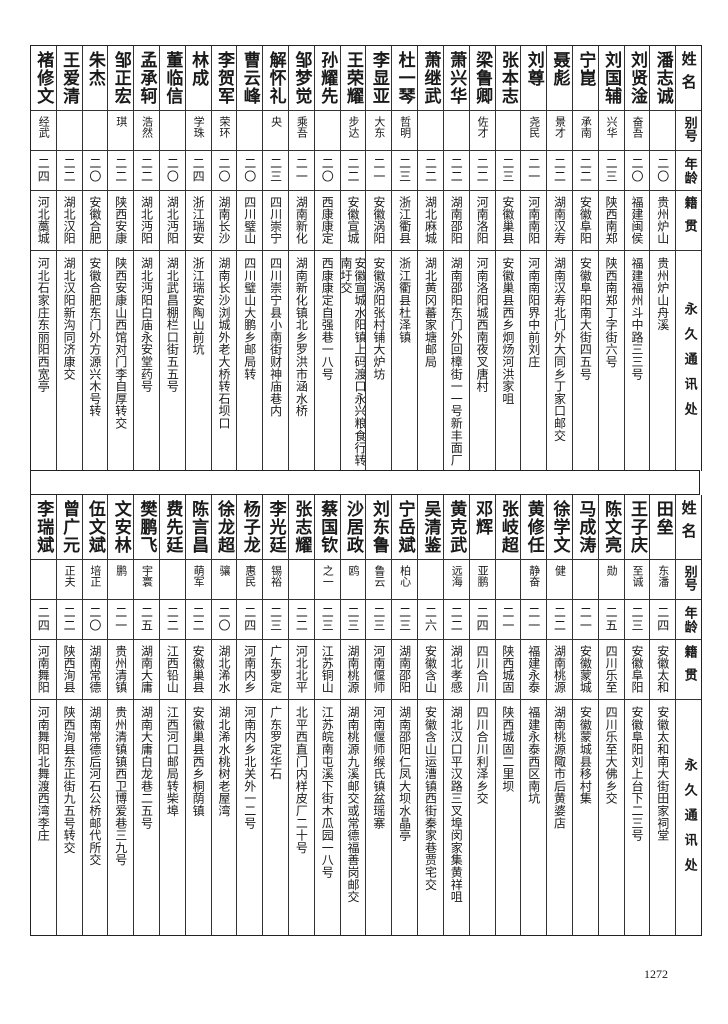  Describe the element at coordinates (482, 580) in the screenshot. I see `alias-cell: 亚鹏` at that location.